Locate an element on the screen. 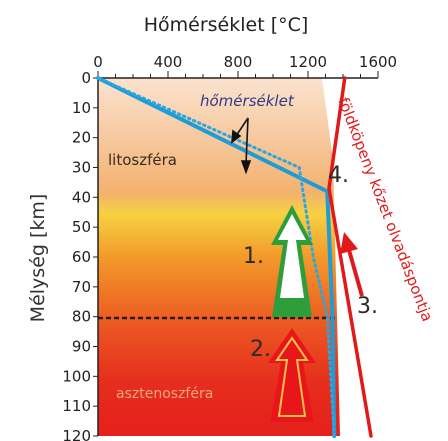 The width and height of the screenshot is (448, 441). solidus-line is located at coordinates (350, 257).